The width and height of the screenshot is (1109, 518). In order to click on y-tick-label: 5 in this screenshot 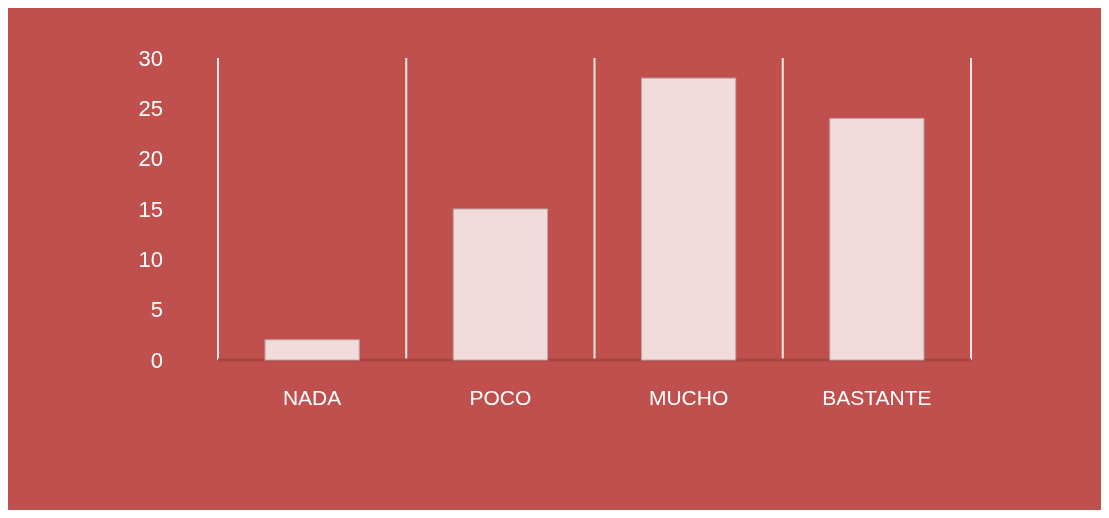, I will do `click(156, 310)`.